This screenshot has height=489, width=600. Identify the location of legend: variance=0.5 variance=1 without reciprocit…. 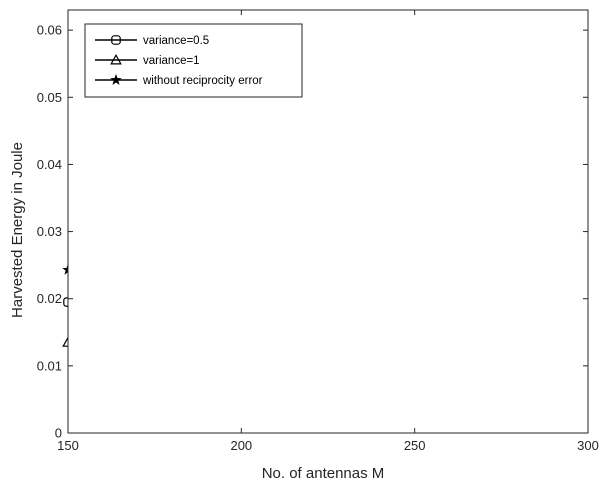
(193, 60).